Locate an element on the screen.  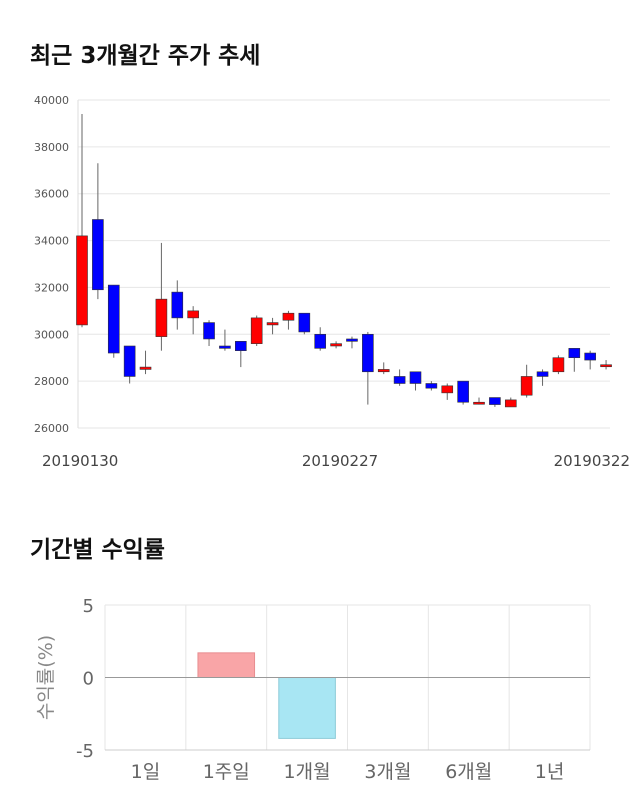
x-tick-label: 1주일 is located at coordinates (226, 772).